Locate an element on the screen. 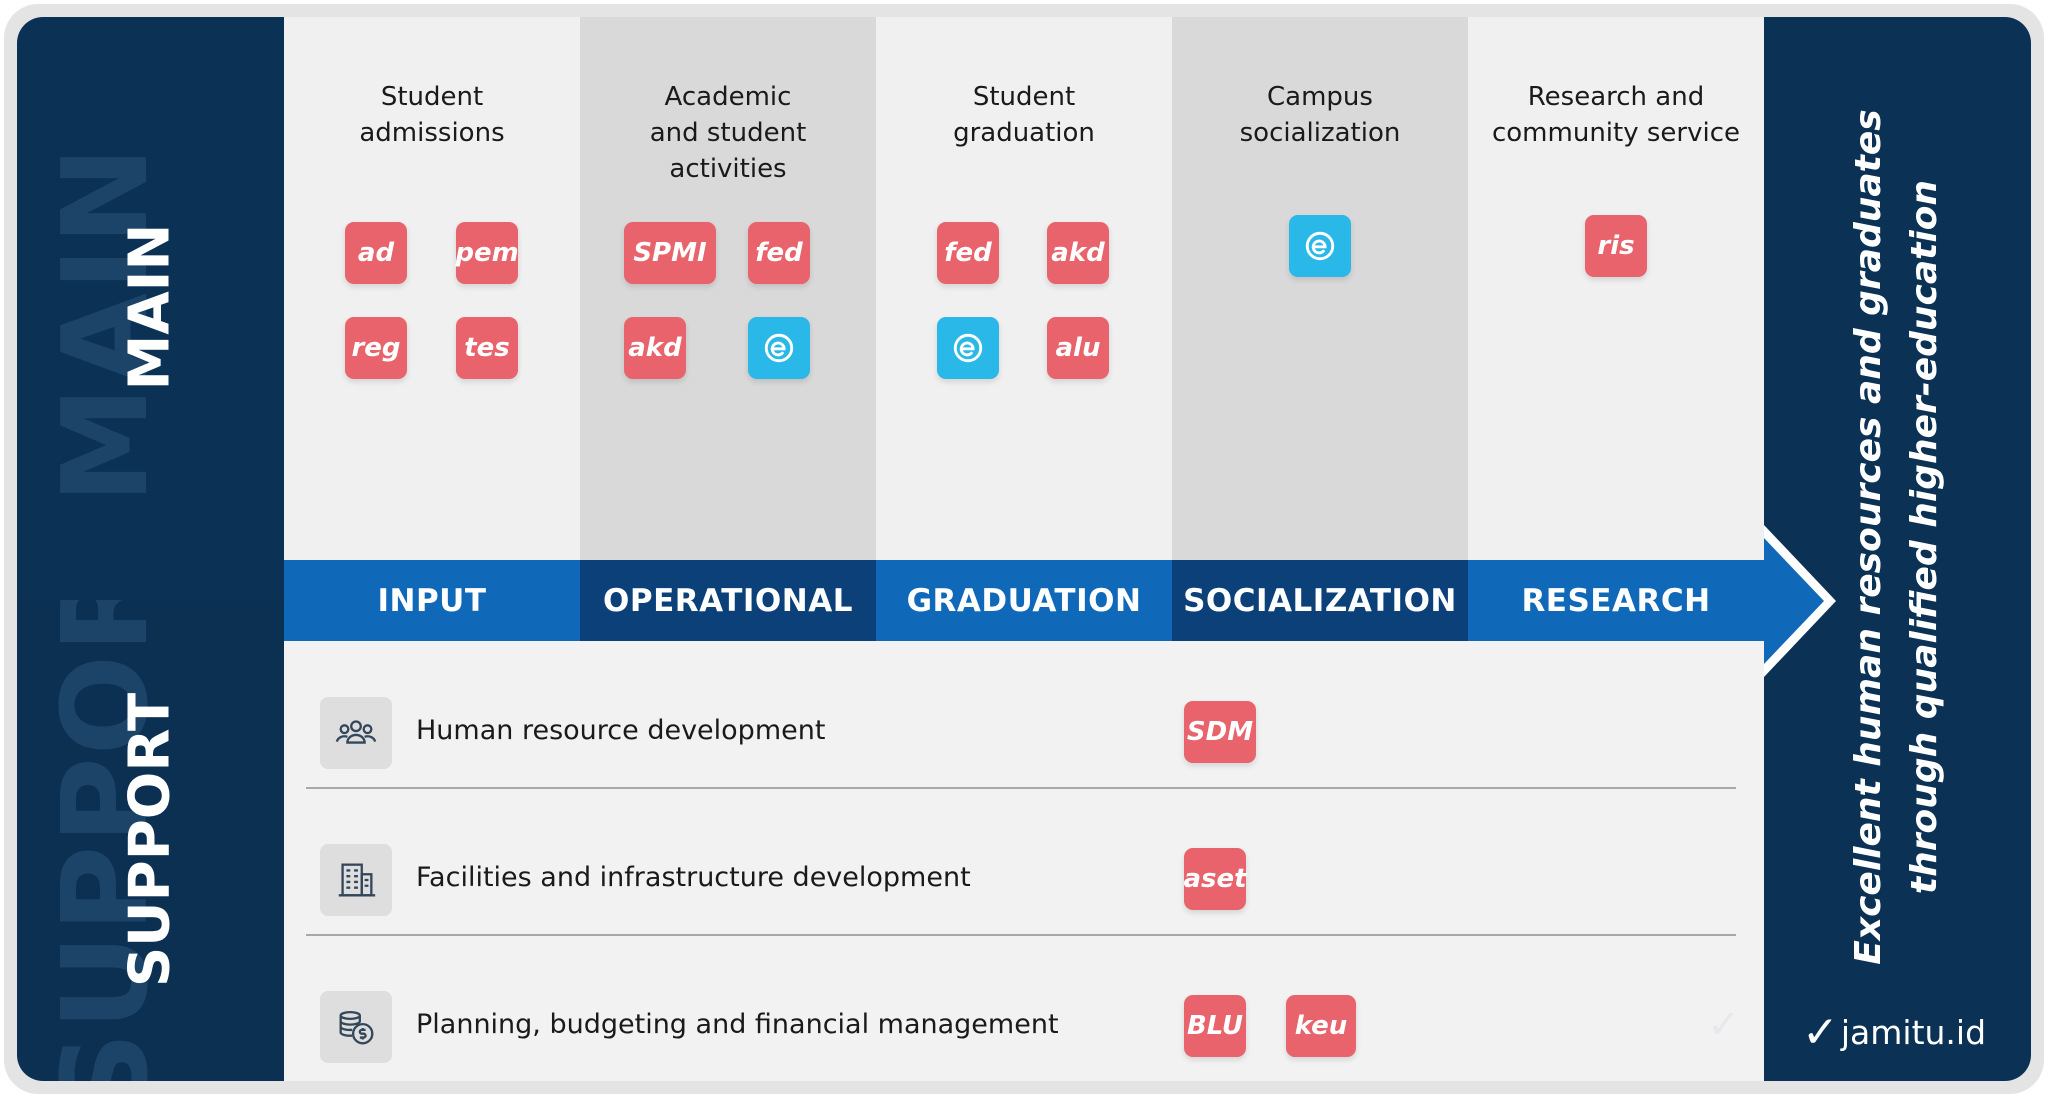 This screenshot has height=1098, width=2048. column-research: Research and community service ris is located at coordinates (1616, 288).